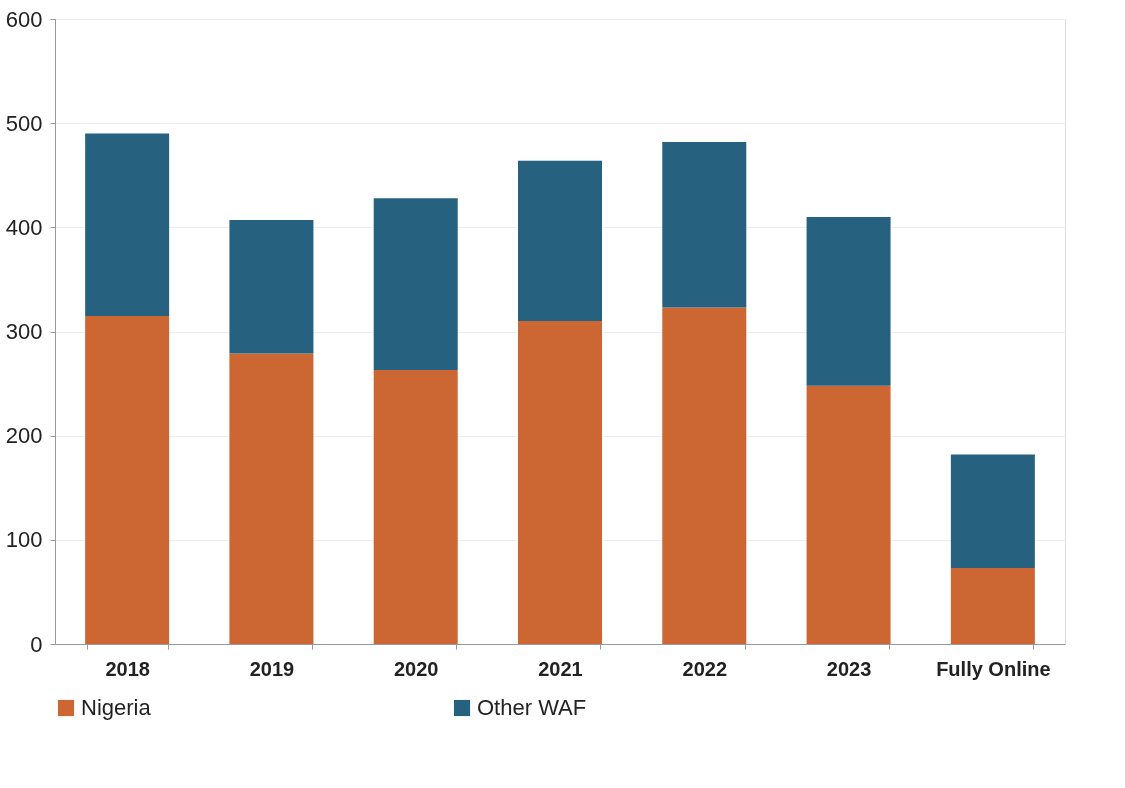 This screenshot has width=1125, height=788. I want to click on legend-label: Nigeria, so click(116, 707).